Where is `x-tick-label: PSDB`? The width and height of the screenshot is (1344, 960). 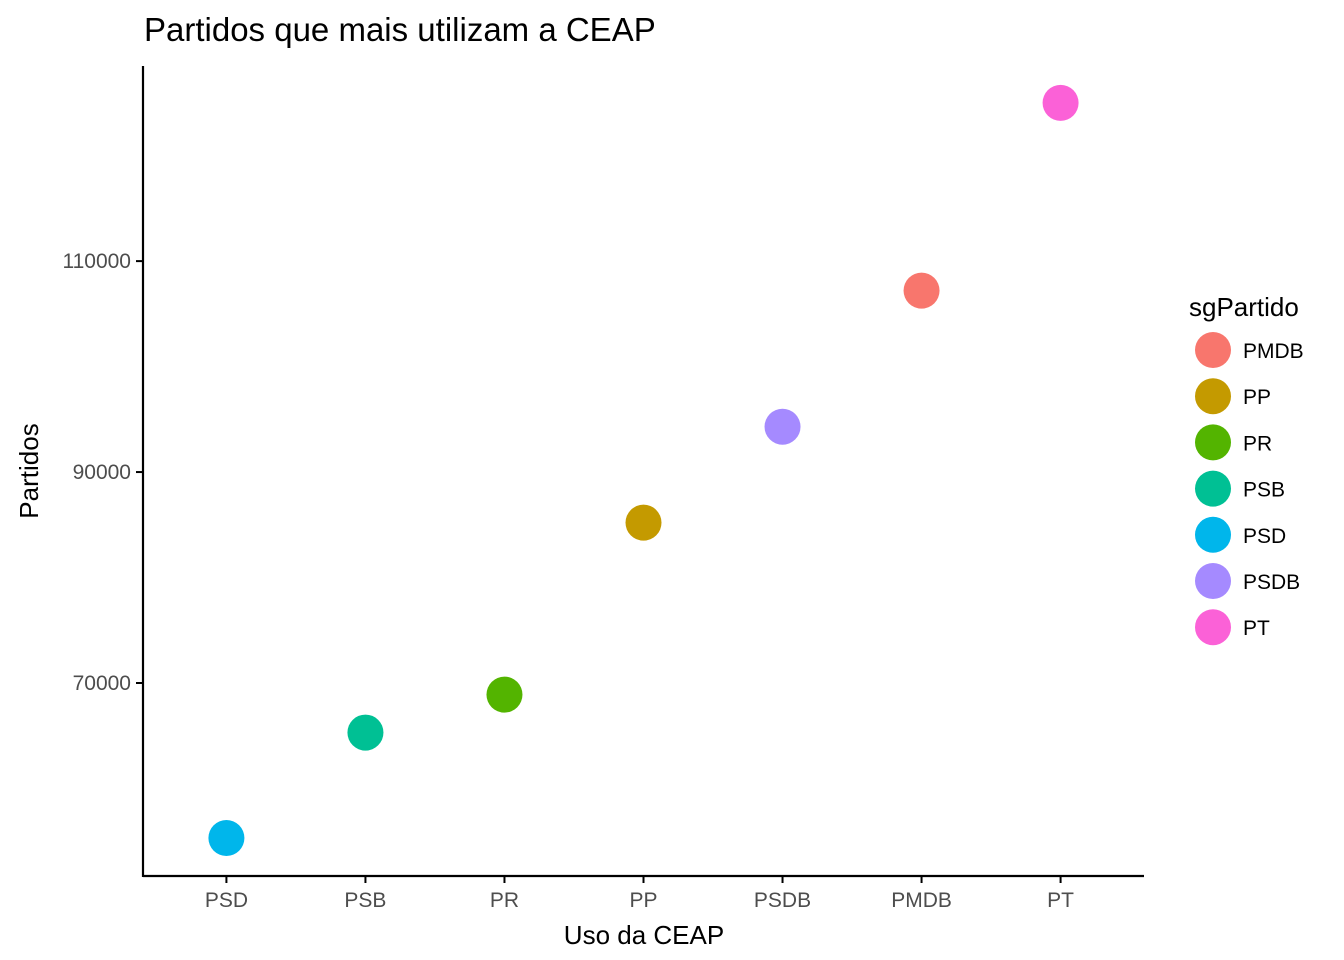
x-tick-label: PSDB is located at coordinates (782, 900).